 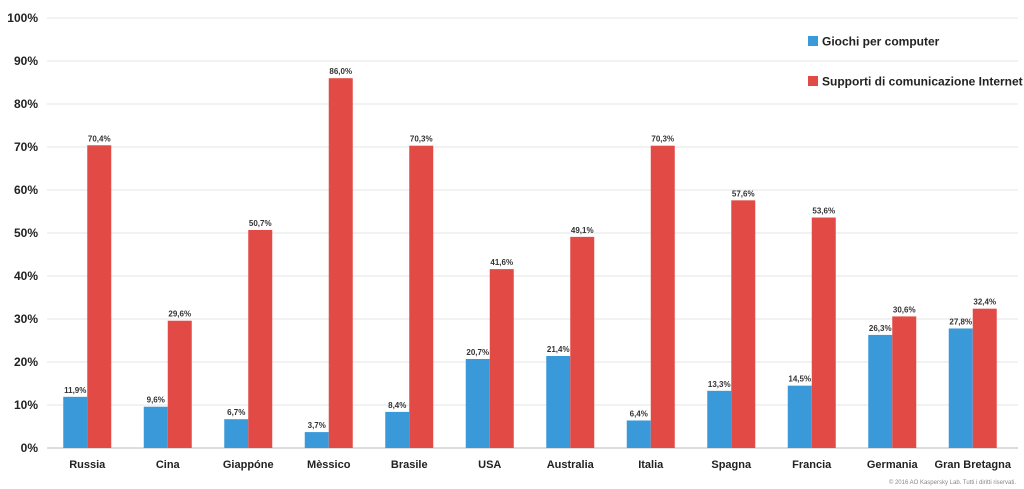 I want to click on data-label: 30,6%, so click(x=904, y=309).